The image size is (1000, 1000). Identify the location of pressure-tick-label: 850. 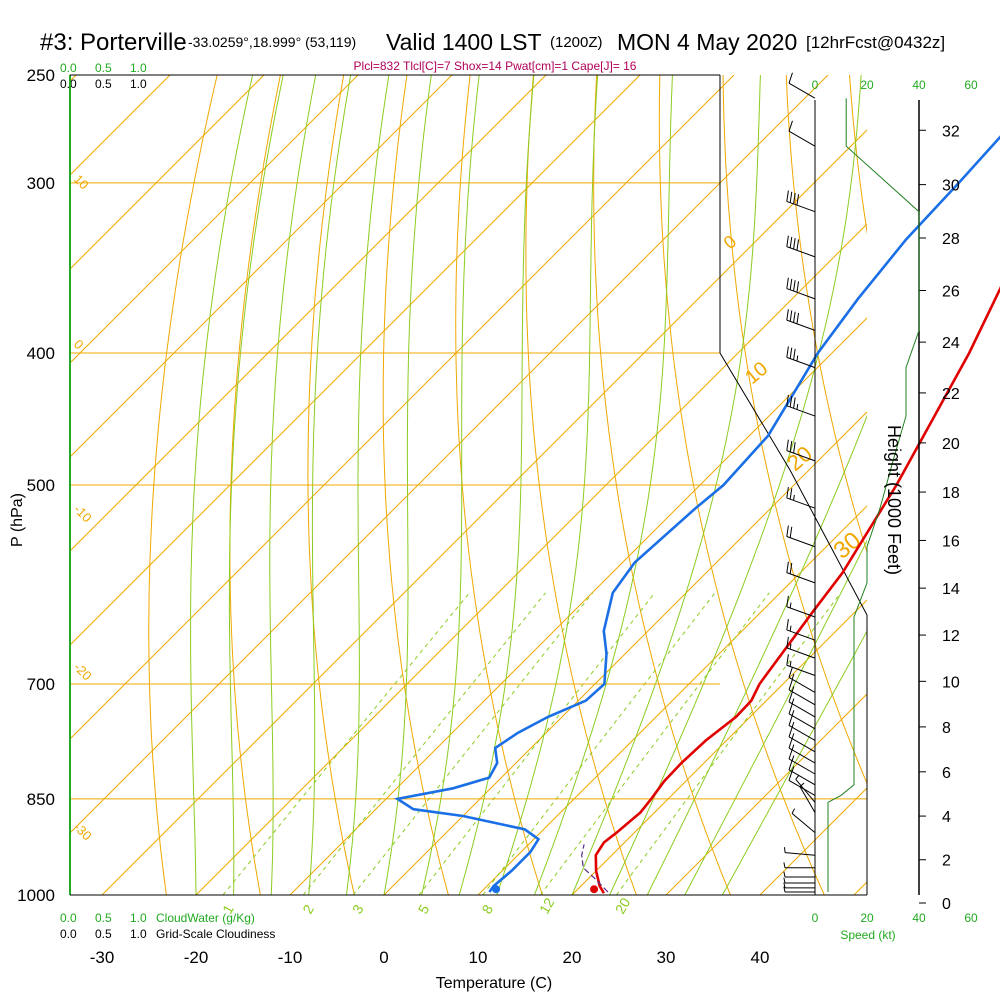
(41, 799).